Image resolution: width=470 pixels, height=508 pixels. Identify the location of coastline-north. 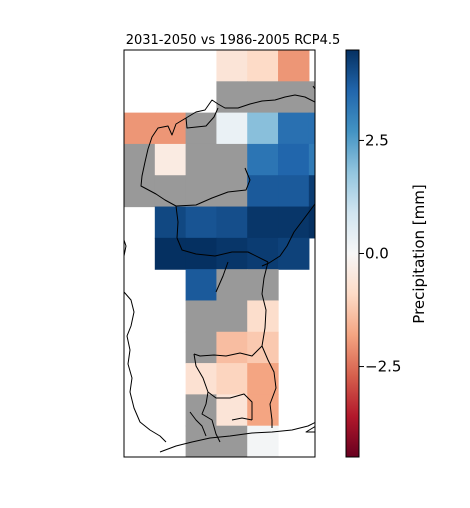
(227, 166).